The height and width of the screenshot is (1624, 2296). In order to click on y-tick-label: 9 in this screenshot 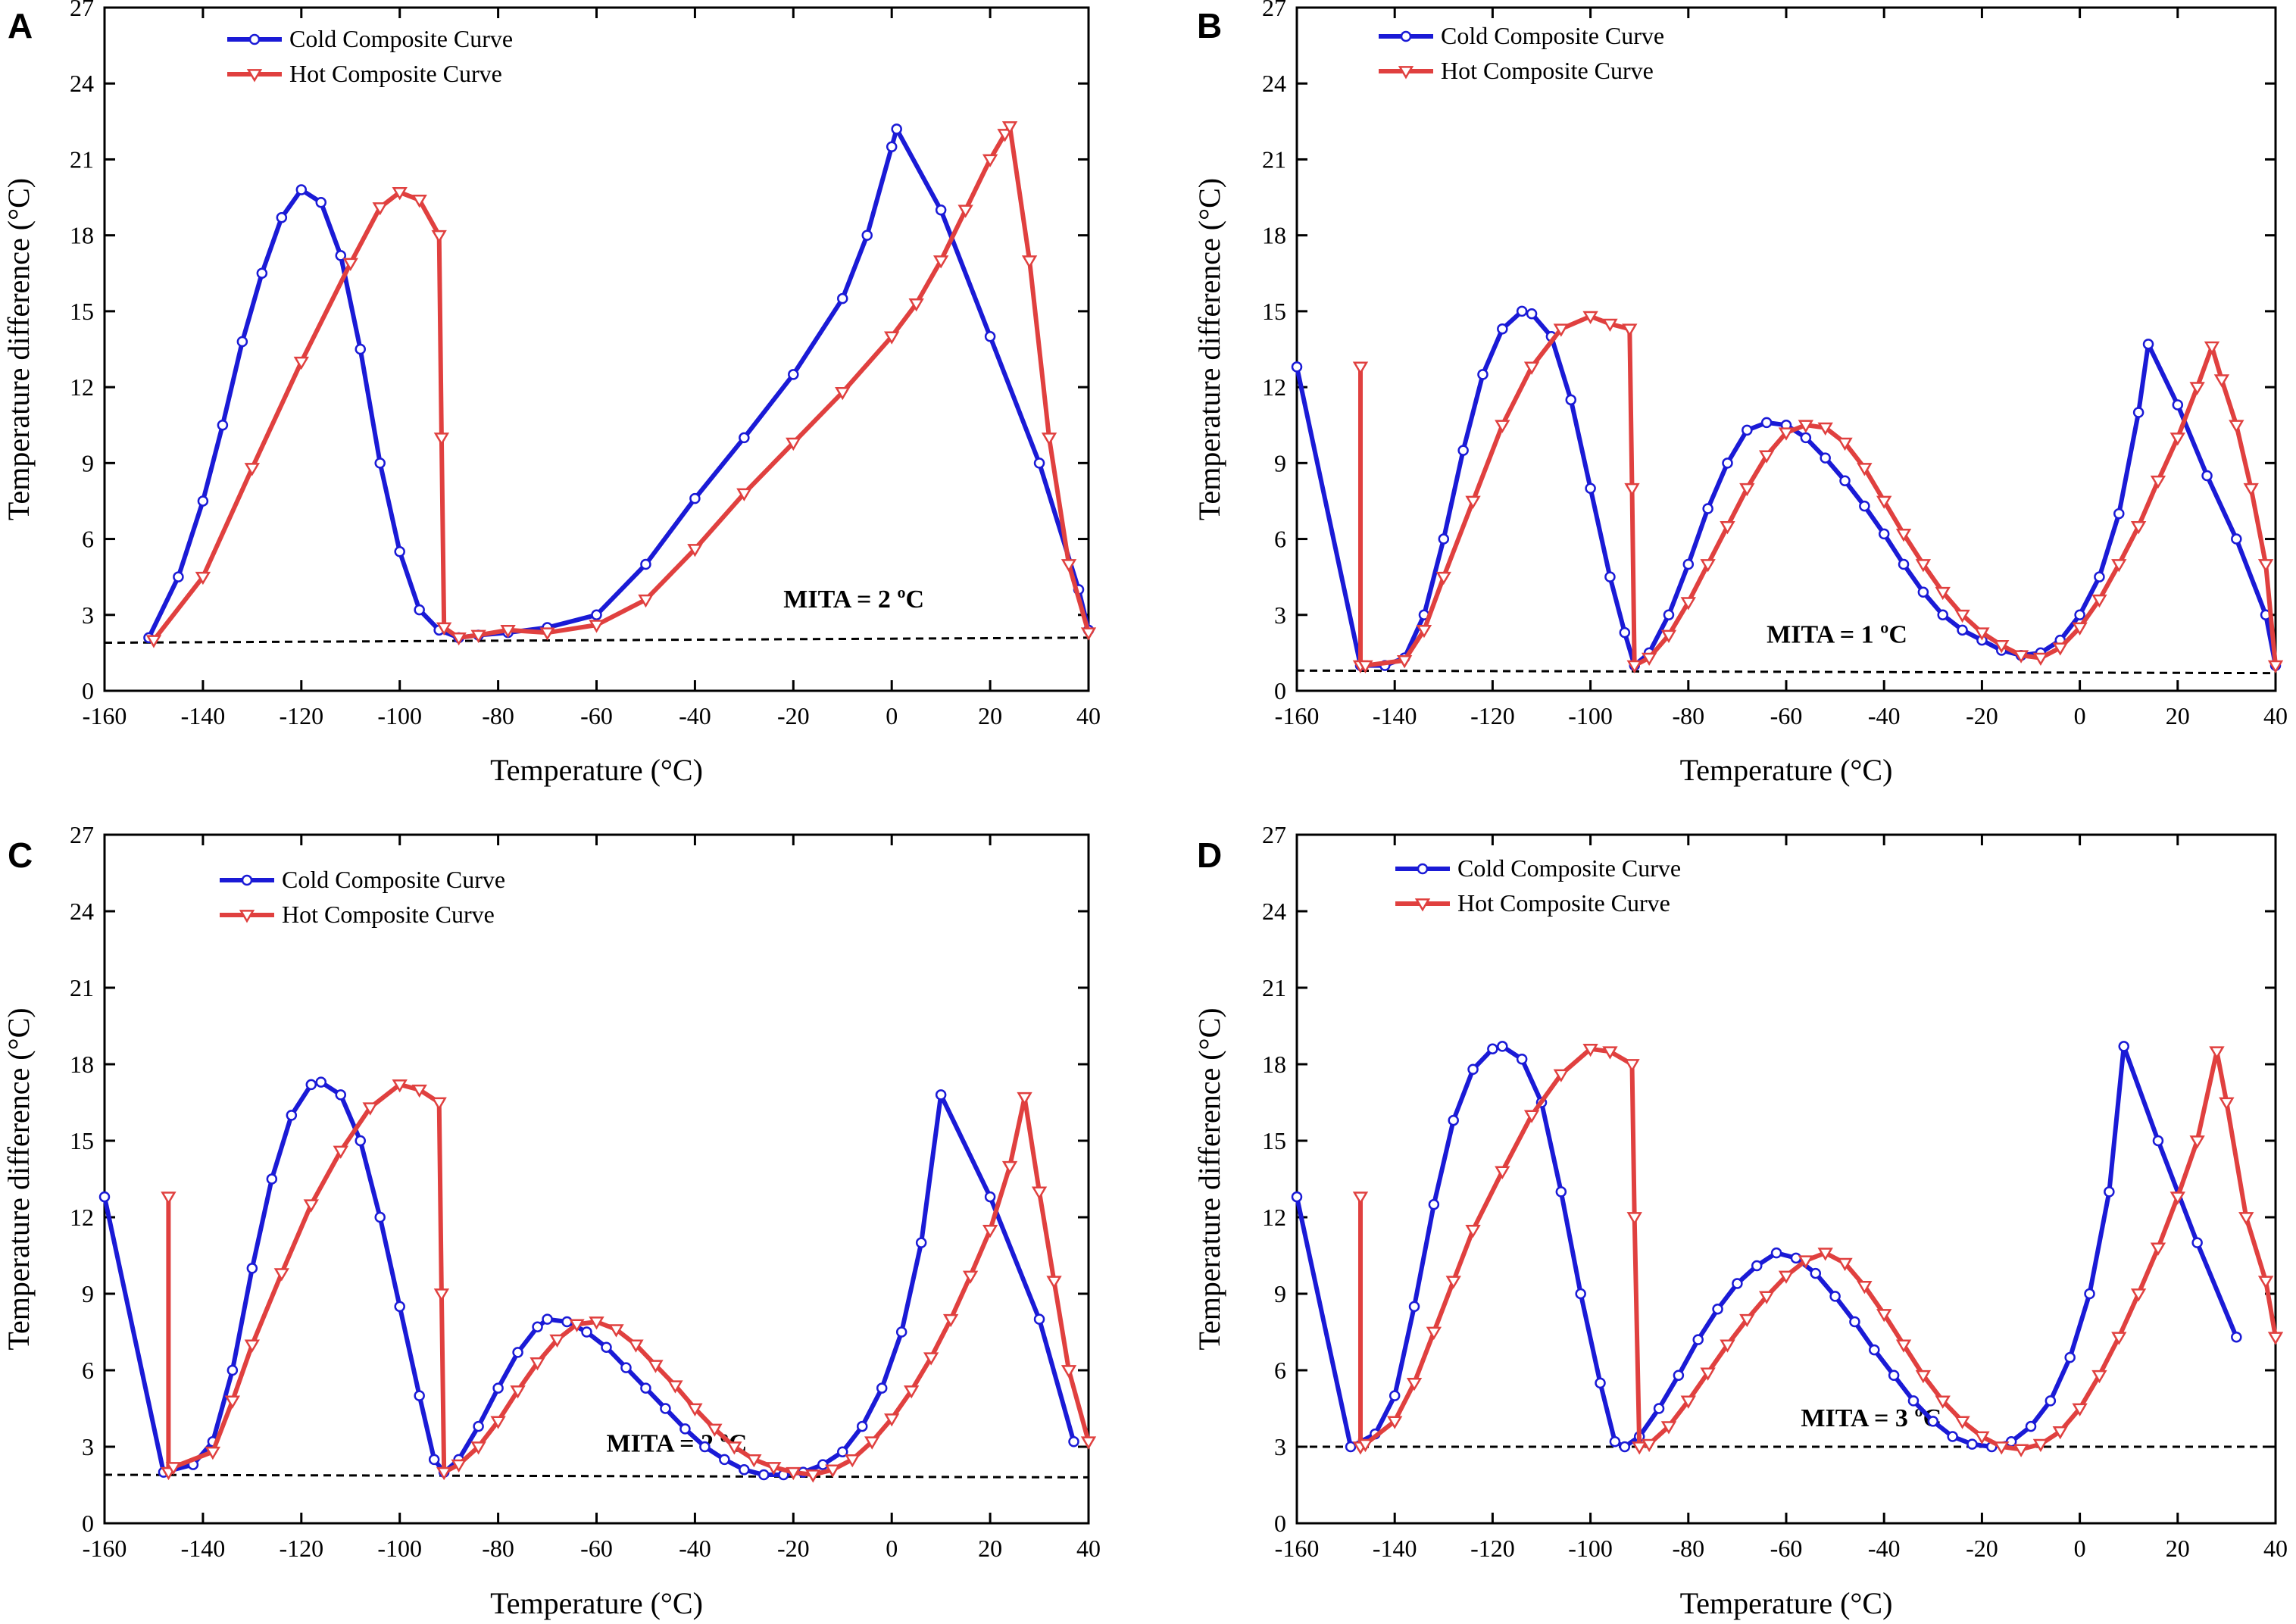, I will do `click(88, 462)`.